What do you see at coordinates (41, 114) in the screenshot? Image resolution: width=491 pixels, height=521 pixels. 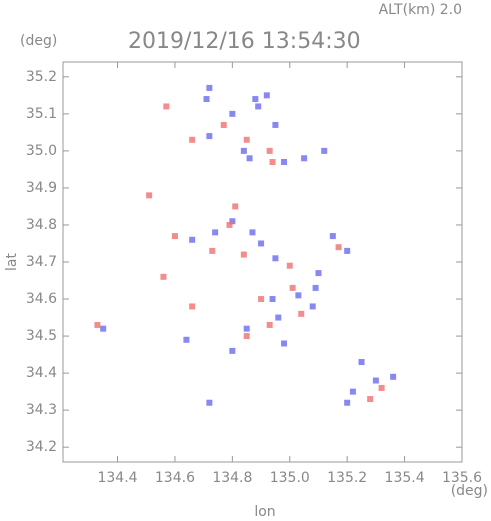 I see `y-tick-label: 35.1` at bounding box center [41, 114].